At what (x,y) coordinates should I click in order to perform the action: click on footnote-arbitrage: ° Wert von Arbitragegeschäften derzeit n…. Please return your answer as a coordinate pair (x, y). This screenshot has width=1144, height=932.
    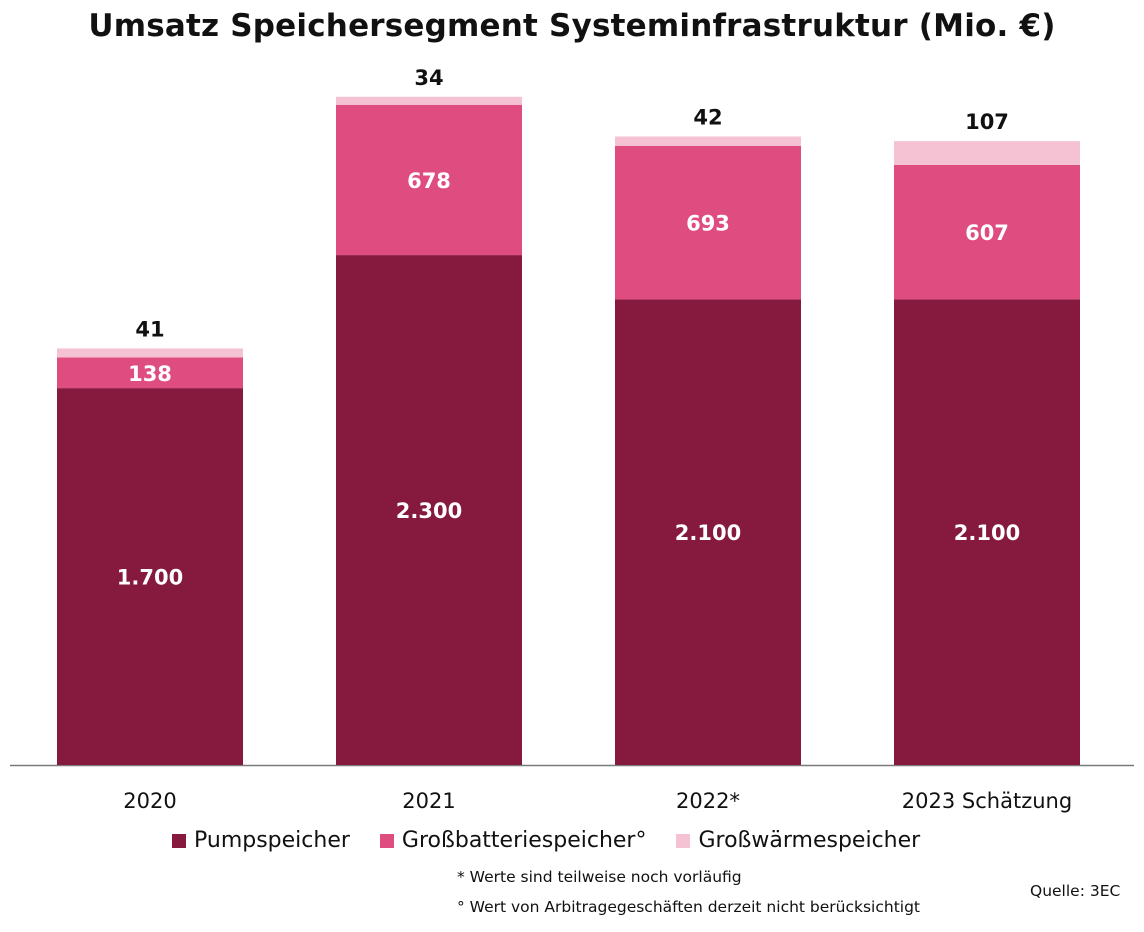
    Looking at the image, I should click on (689, 907).